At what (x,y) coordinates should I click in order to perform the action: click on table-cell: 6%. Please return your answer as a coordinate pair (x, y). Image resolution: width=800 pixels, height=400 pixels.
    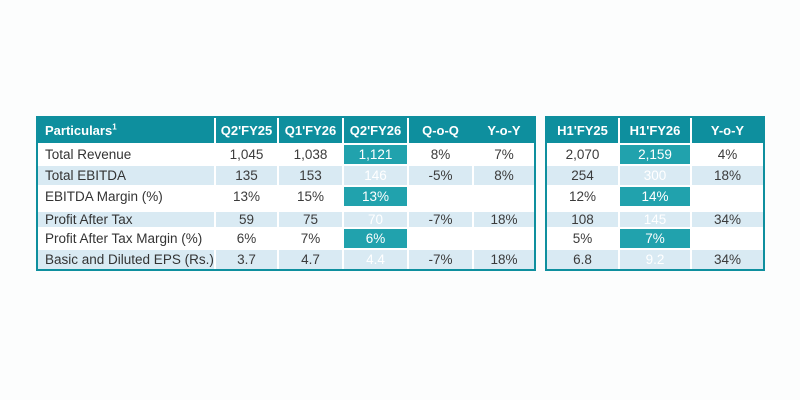
    Looking at the image, I should click on (247, 237).